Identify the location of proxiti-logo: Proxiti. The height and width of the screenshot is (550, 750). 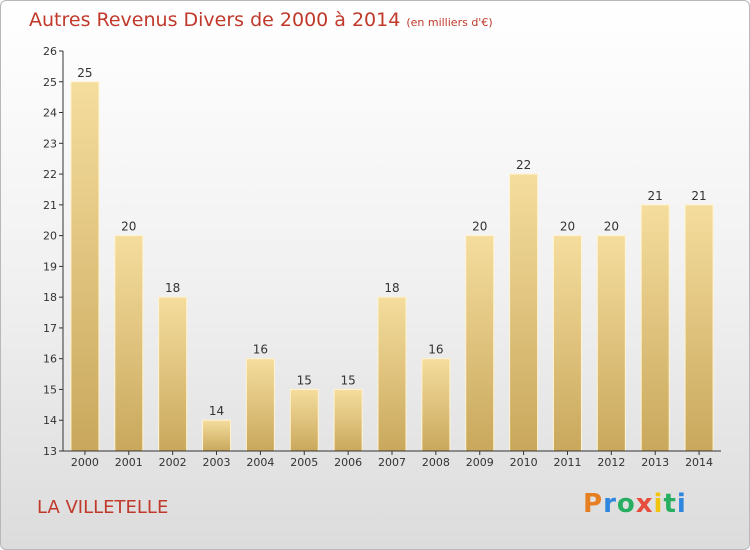
(635, 504).